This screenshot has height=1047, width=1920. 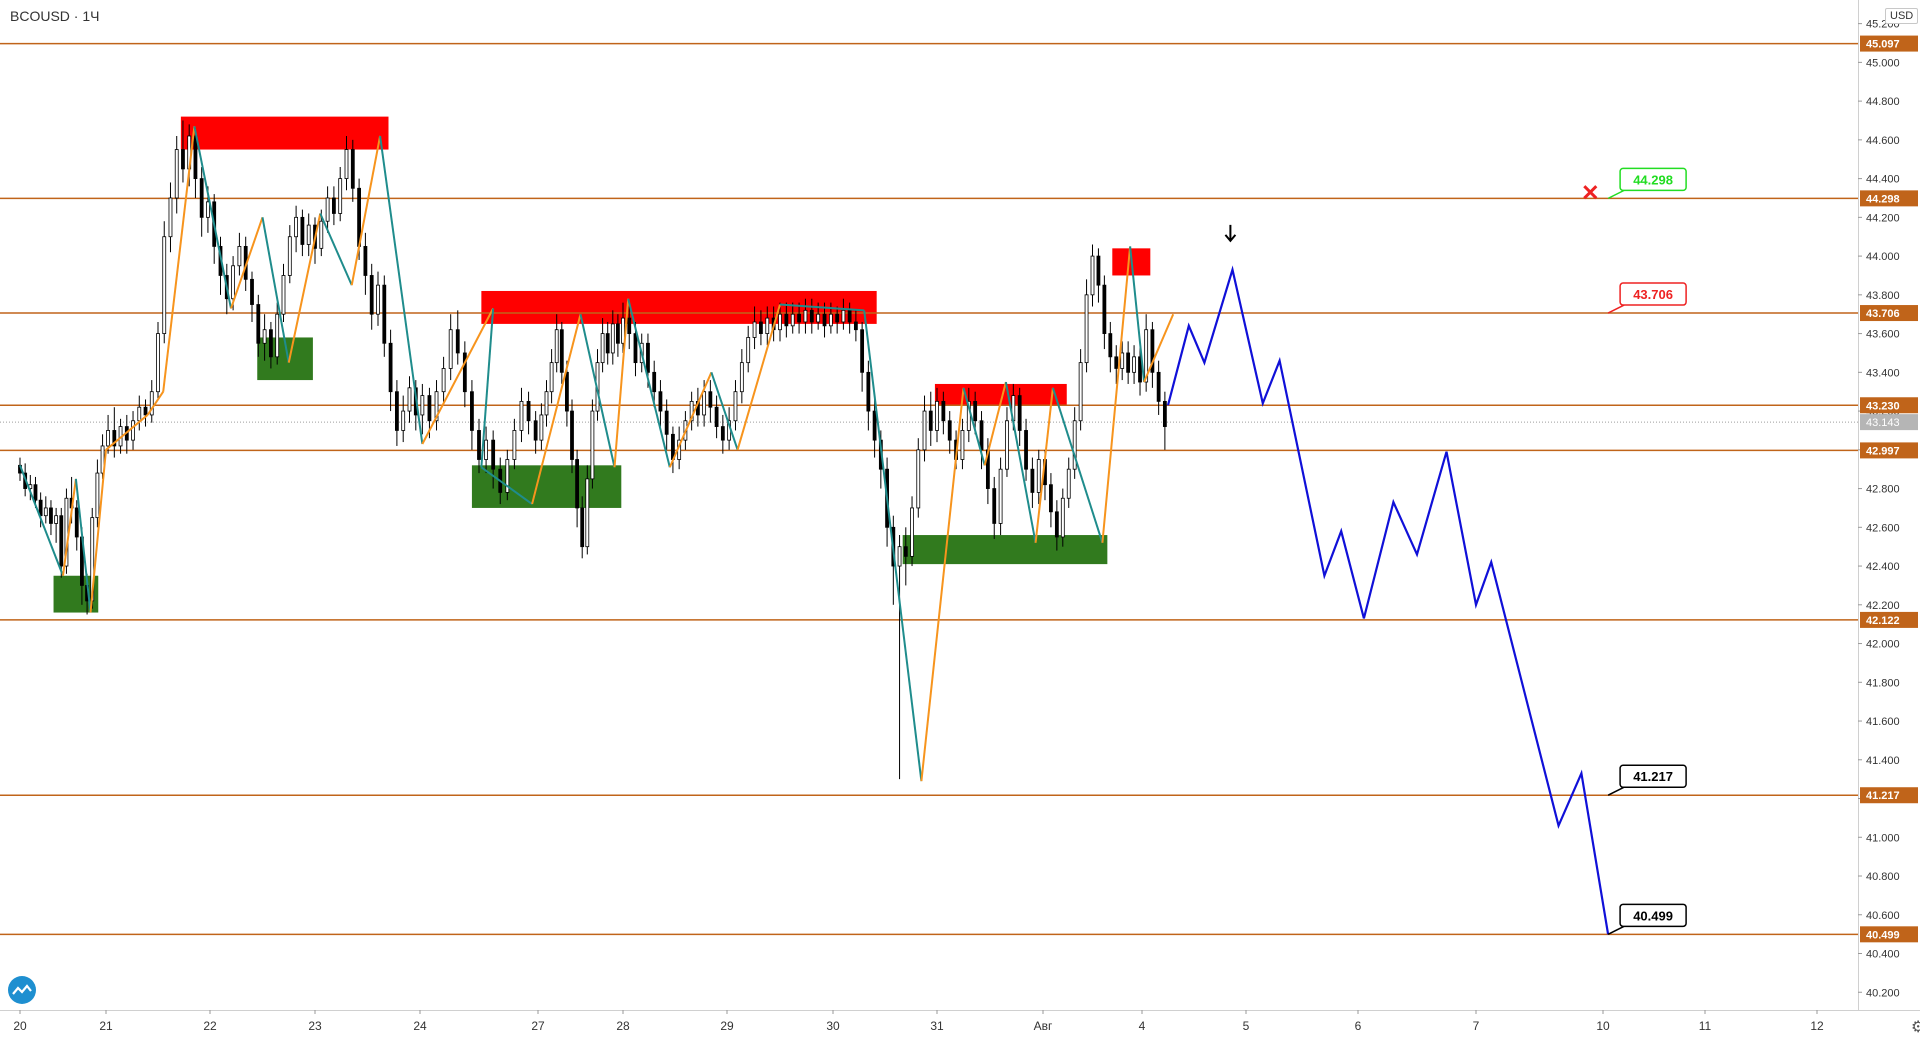 What do you see at coordinates (727, 1026) in the screenshot?
I see `date-tick-label: 29` at bounding box center [727, 1026].